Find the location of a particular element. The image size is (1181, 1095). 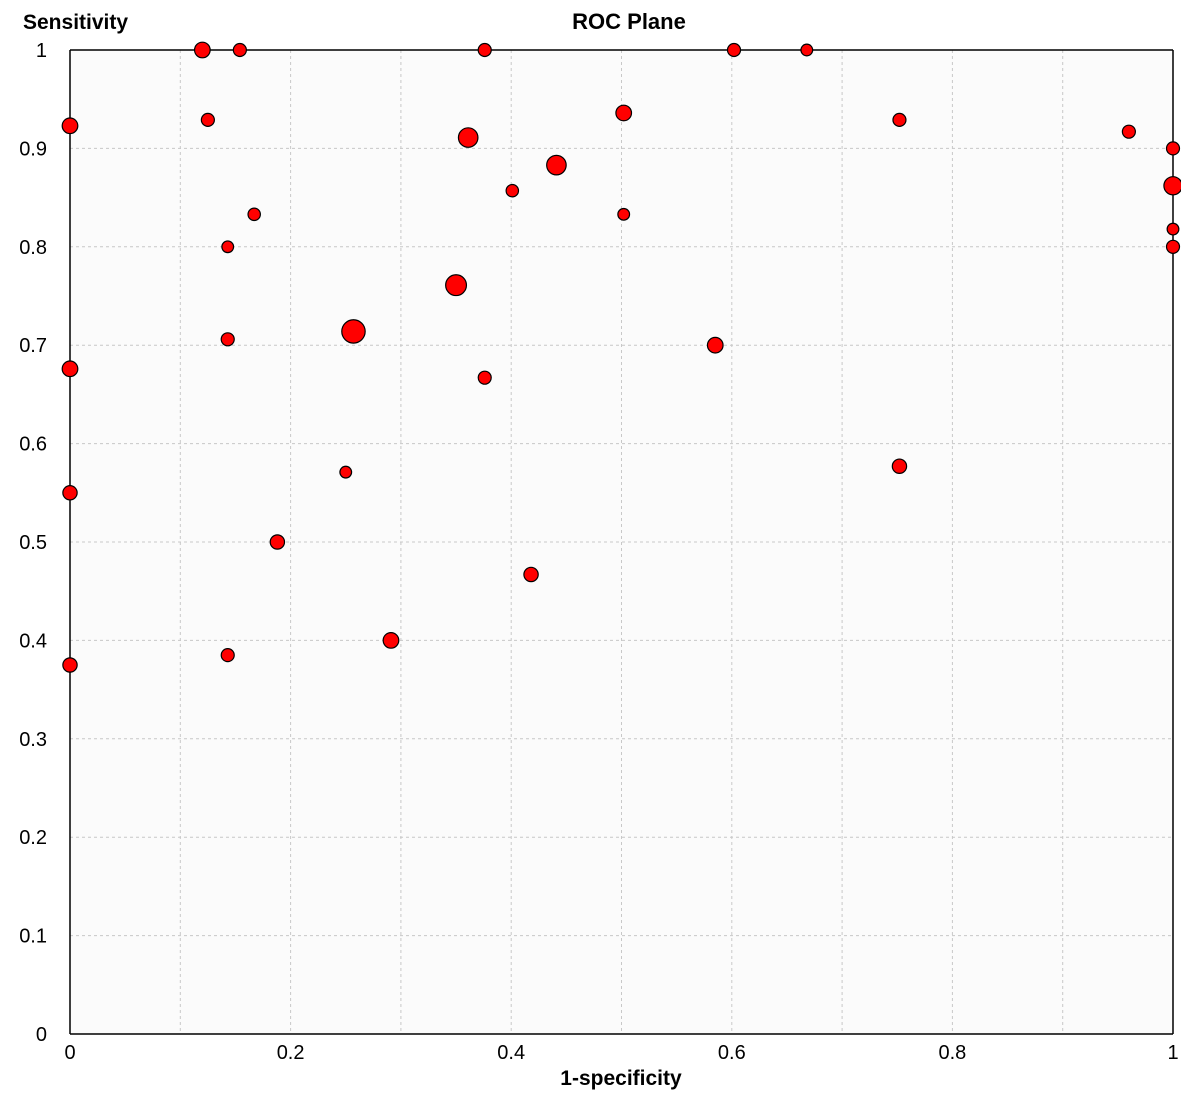

y-axis-label: Sensitivity is located at coordinates (75, 22).